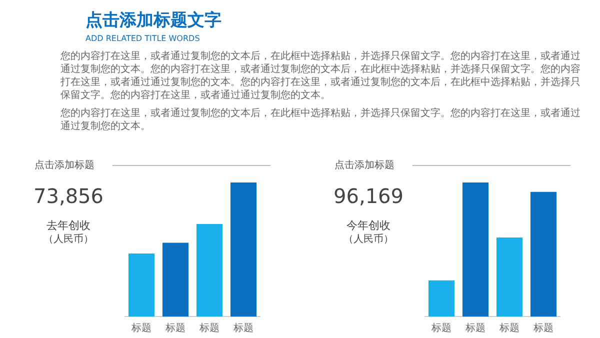  Describe the element at coordinates (368, 225) in the screenshot. I see `text: 今年创收` at that location.